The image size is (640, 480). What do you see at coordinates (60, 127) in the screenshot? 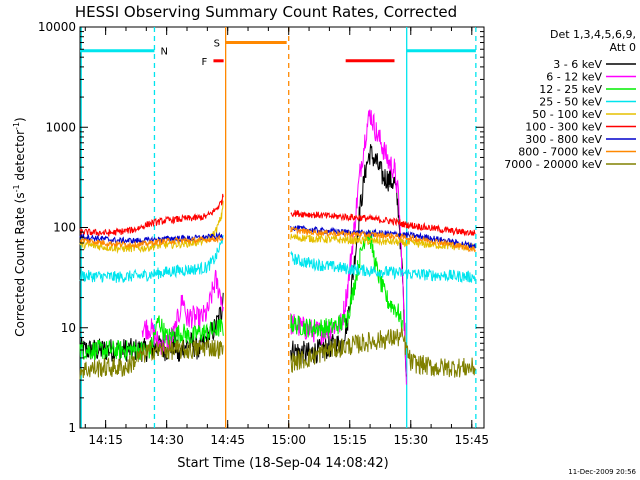
I see `y-tick-label: 1000` at bounding box center [60, 127].